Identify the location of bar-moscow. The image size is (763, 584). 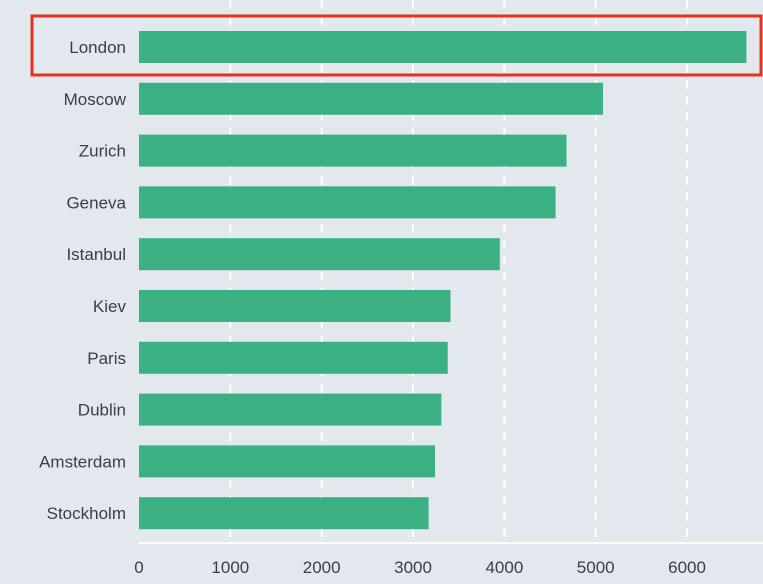
(371, 98).